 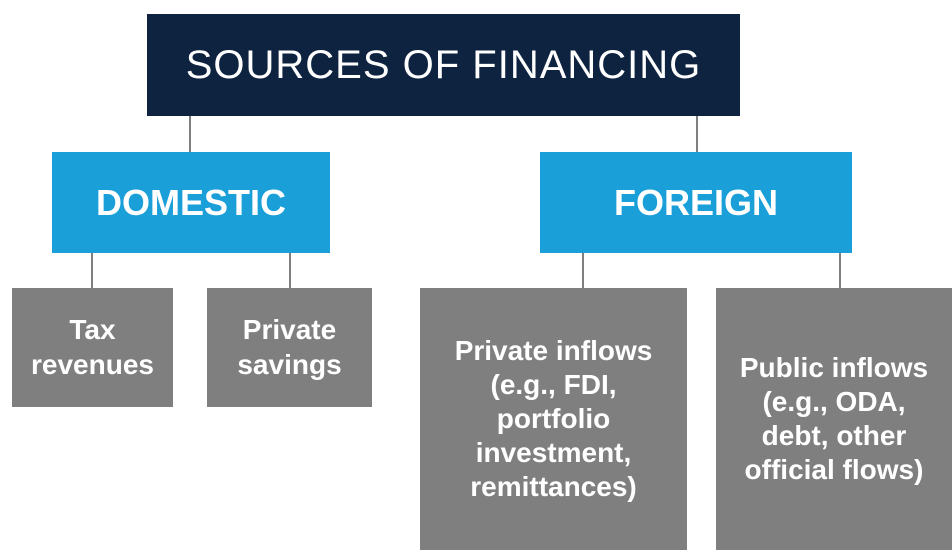 I want to click on node-label: (e.g., ODA,, so click(x=834, y=401).